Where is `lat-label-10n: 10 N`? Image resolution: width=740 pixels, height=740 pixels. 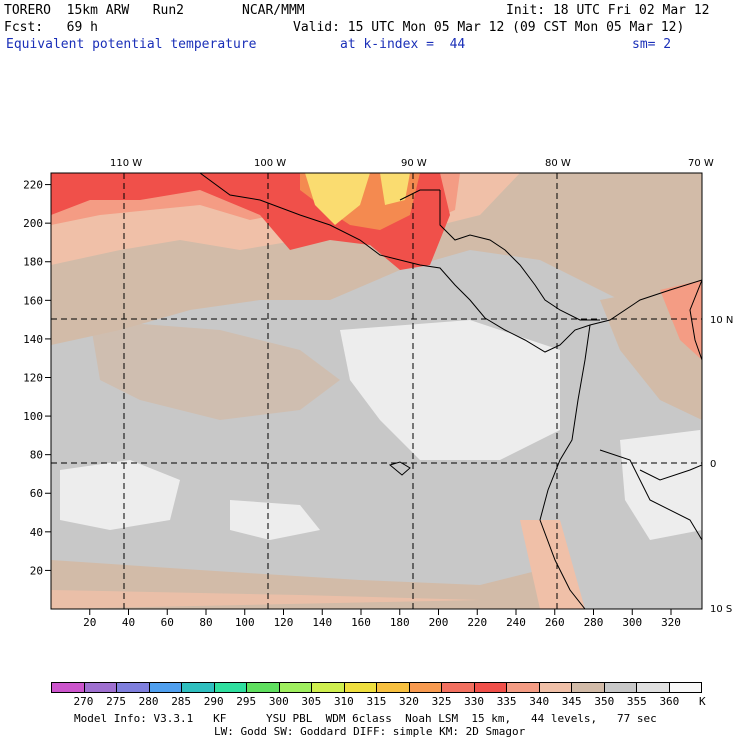
lat-label-10n: 10 N is located at coordinates (721, 320).